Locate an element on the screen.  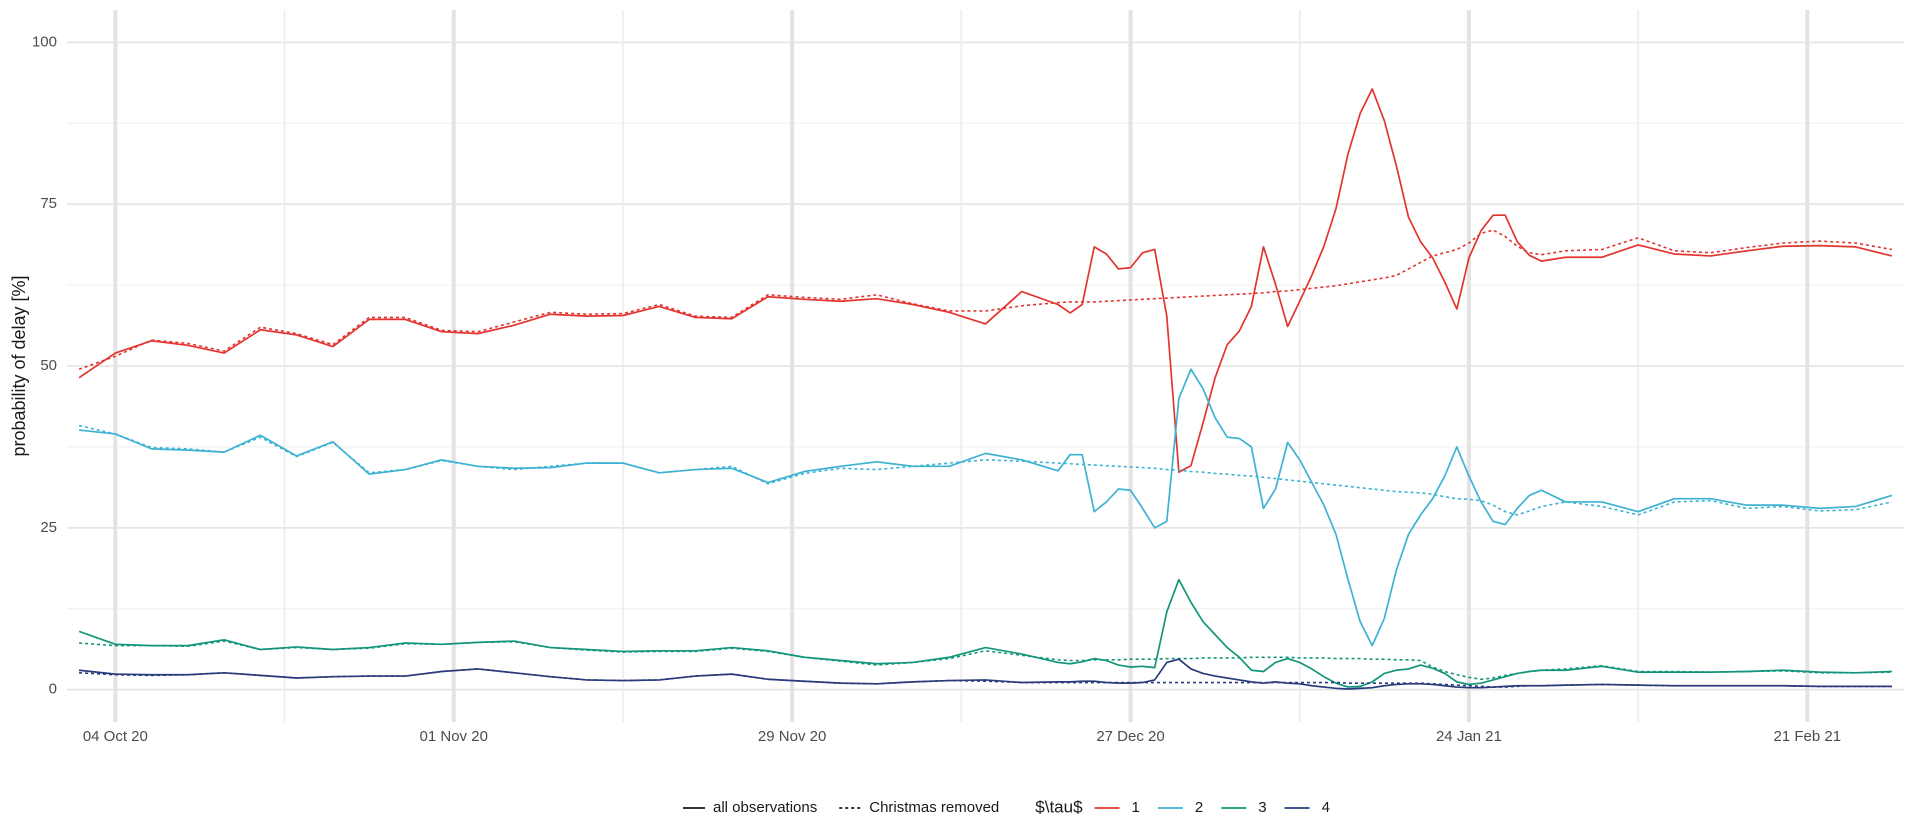
y-tick-label: 100 is located at coordinates (44, 41).